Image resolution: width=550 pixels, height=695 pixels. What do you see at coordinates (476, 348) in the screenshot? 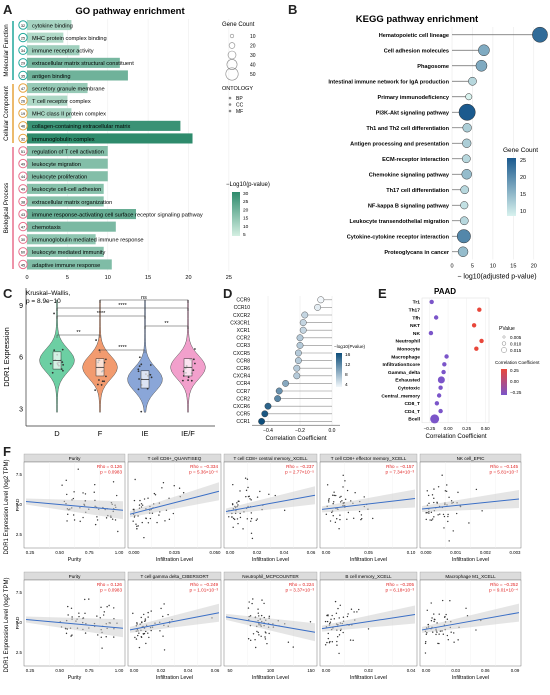
I see `paad-point` at bounding box center [476, 348].